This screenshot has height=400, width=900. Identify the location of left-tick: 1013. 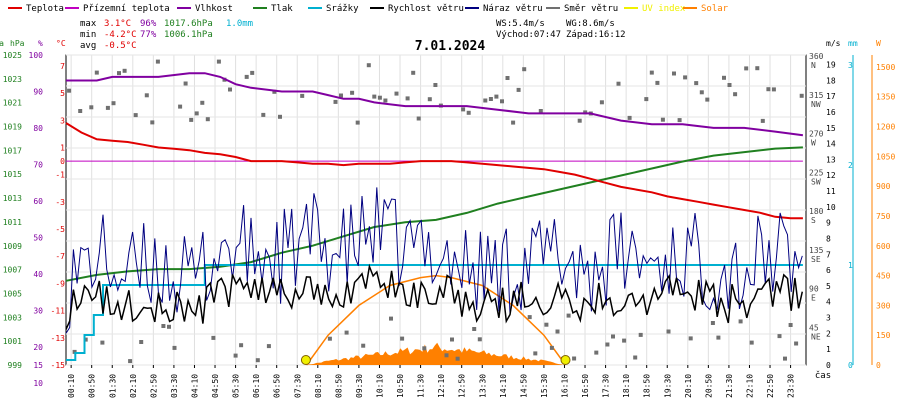
(12, 198).